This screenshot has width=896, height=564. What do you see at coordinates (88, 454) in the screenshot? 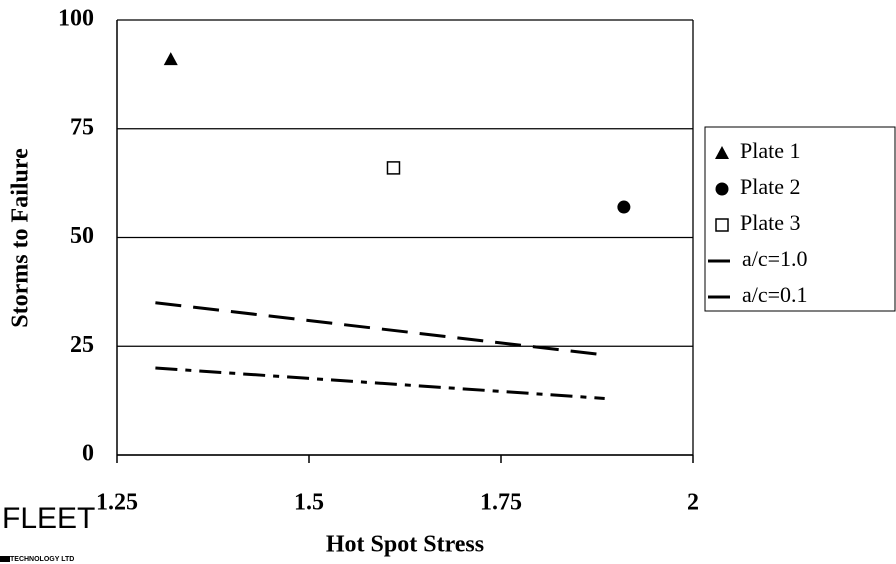
I see `y-tick-label: 0` at bounding box center [88, 454].